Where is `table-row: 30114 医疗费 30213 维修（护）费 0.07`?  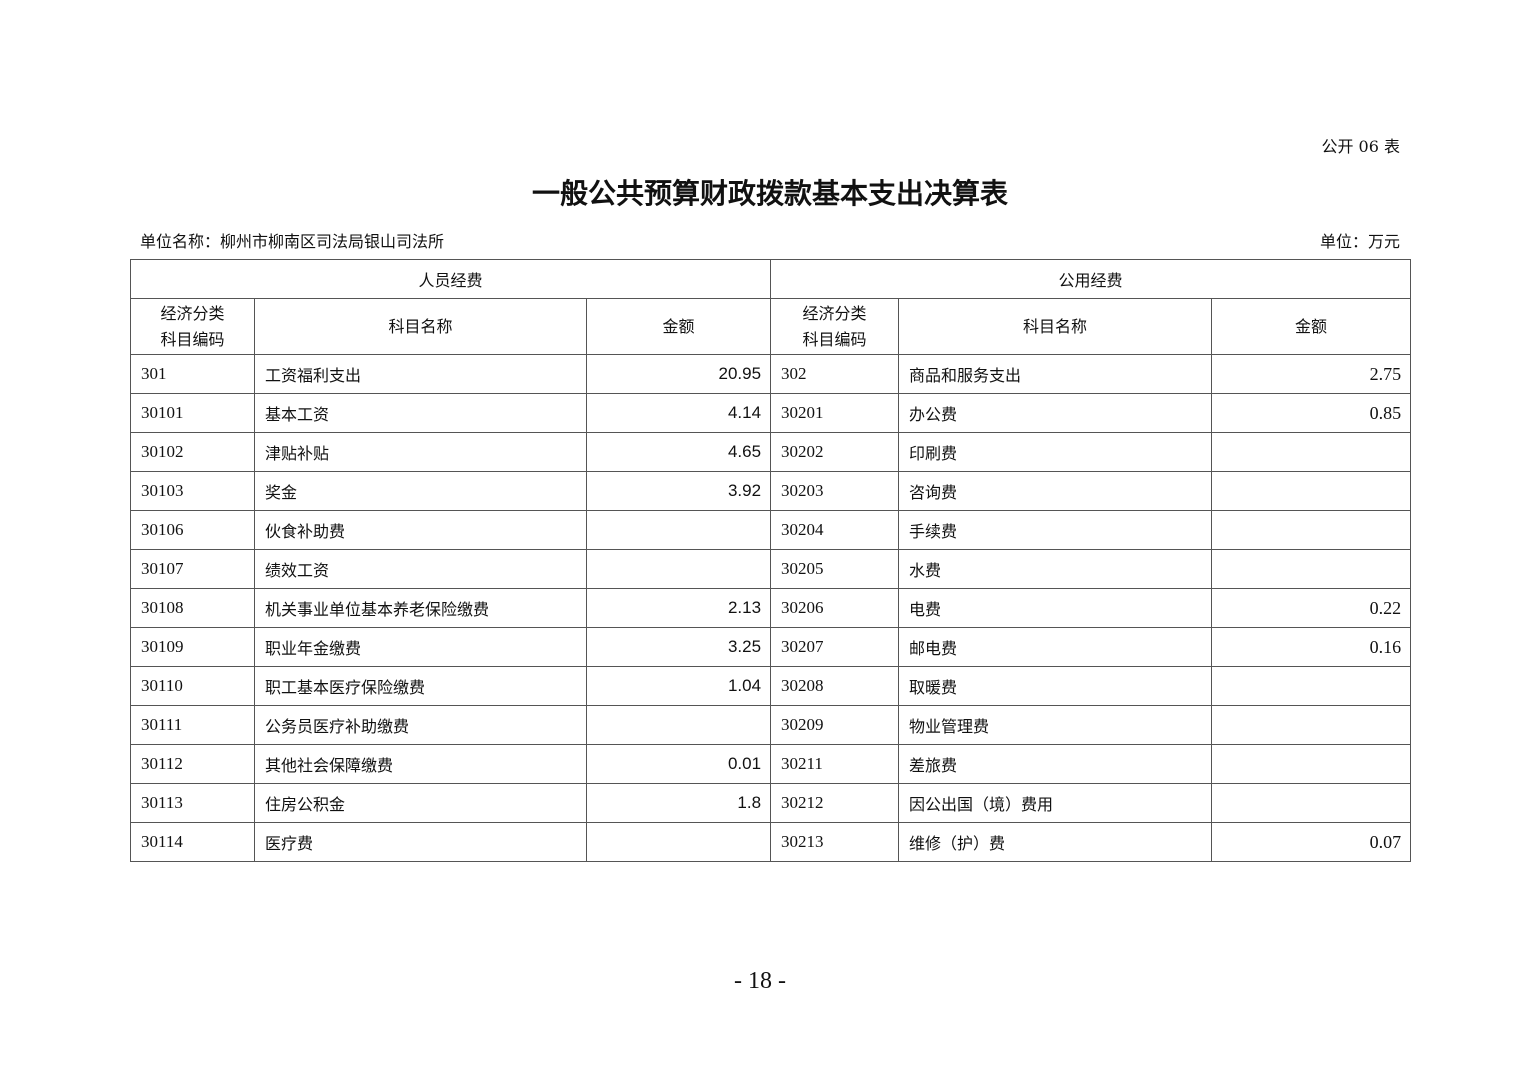 table-row: 30114 医疗费 30213 维修（护）费 0.07 is located at coordinates (771, 842).